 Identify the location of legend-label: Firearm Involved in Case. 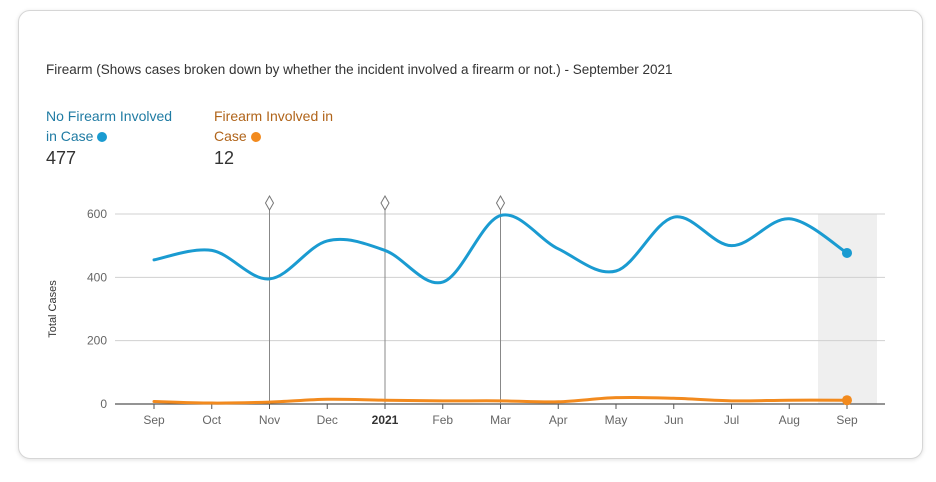
(274, 126).